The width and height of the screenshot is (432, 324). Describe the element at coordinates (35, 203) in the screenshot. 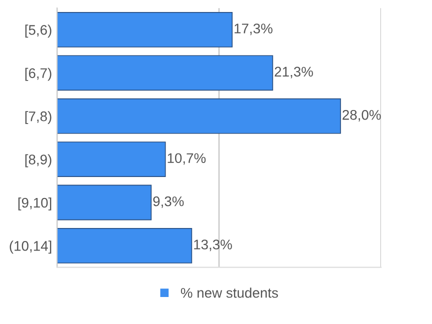

I see `y-tick-label: [9,10]` at that location.